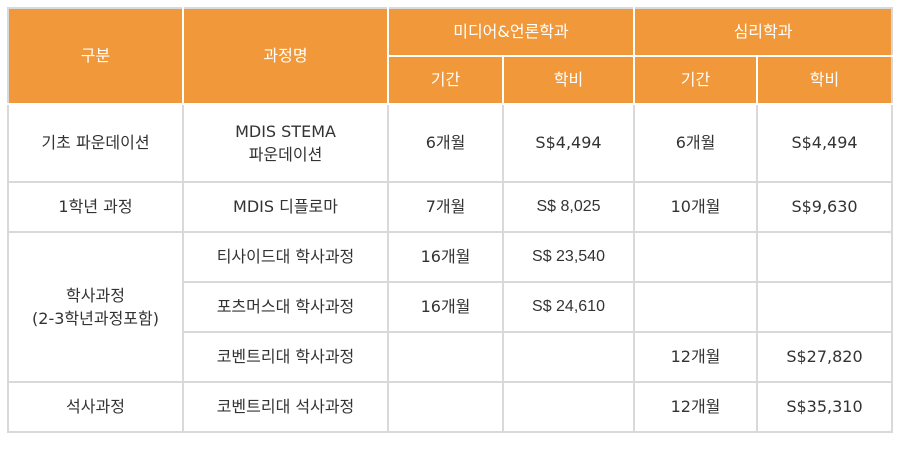  Describe the element at coordinates (824, 80) in the screenshot. I see `header-psych-fee: 학비` at that location.